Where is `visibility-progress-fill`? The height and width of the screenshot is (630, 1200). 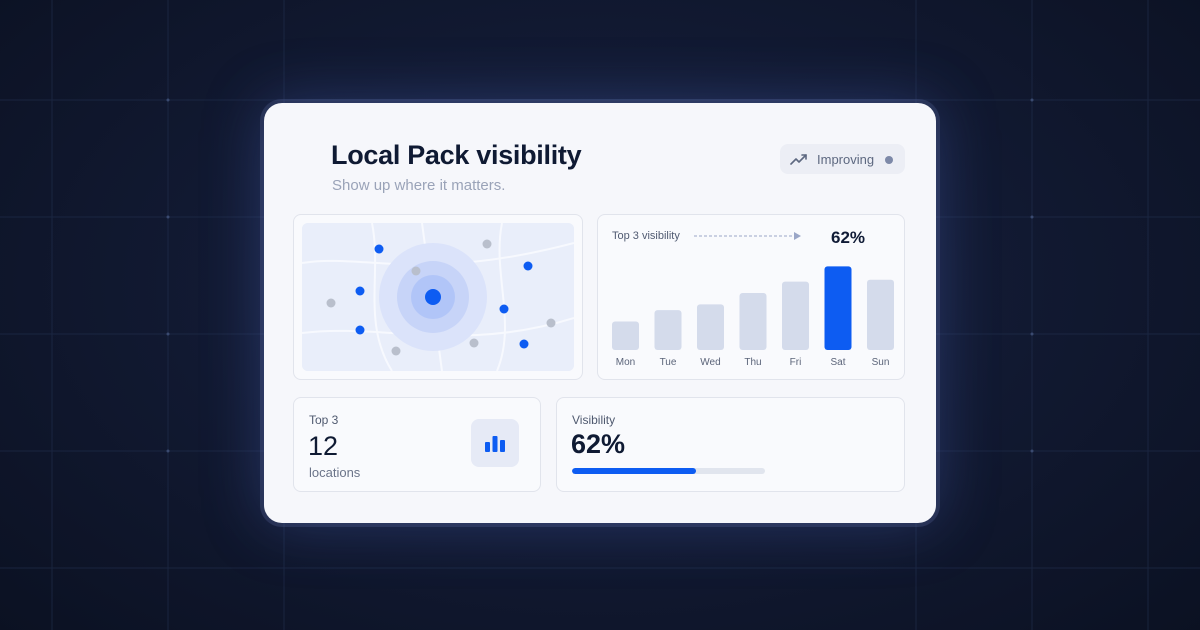 visibility-progress-fill is located at coordinates (634, 471).